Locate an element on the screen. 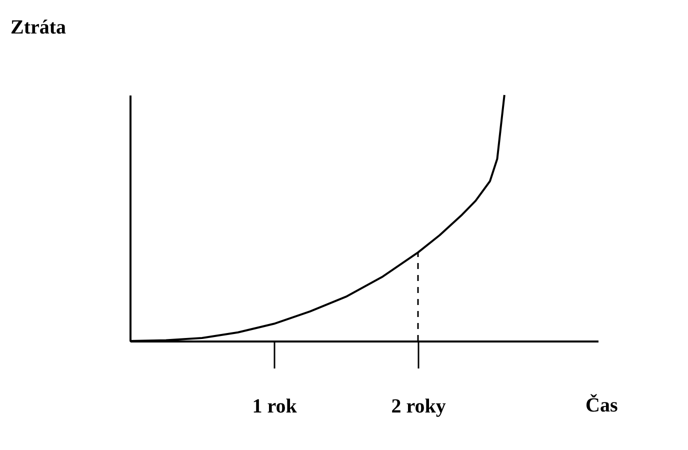 Image resolution: width=688 pixels, height=450 pixels. x-axis-title: Čas is located at coordinates (602, 405).